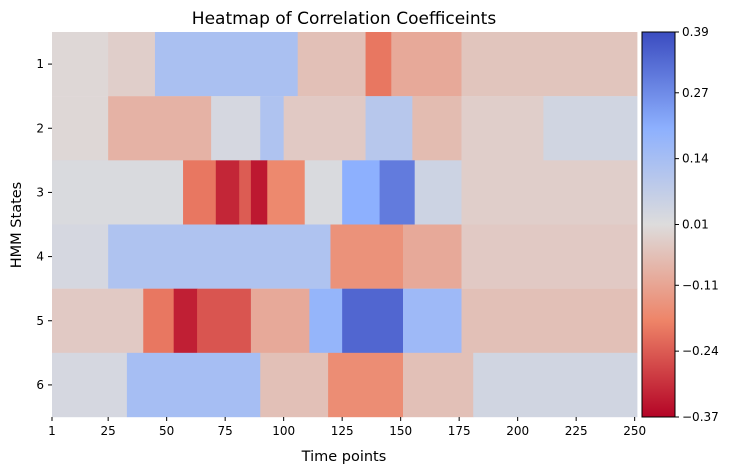 The height and width of the screenshot is (475, 734). What do you see at coordinates (700, 417) in the screenshot?
I see `colorbar-tick-label: −0.37` at bounding box center [700, 417].